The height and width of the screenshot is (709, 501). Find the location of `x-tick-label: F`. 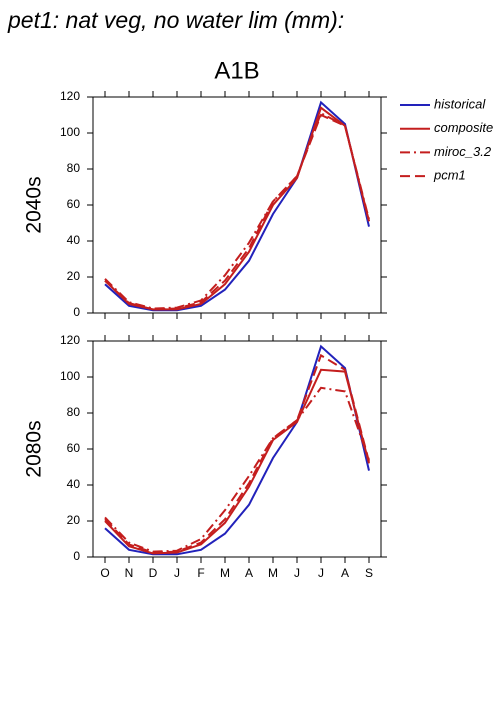

x-tick-label: F is located at coordinates (200, 573).